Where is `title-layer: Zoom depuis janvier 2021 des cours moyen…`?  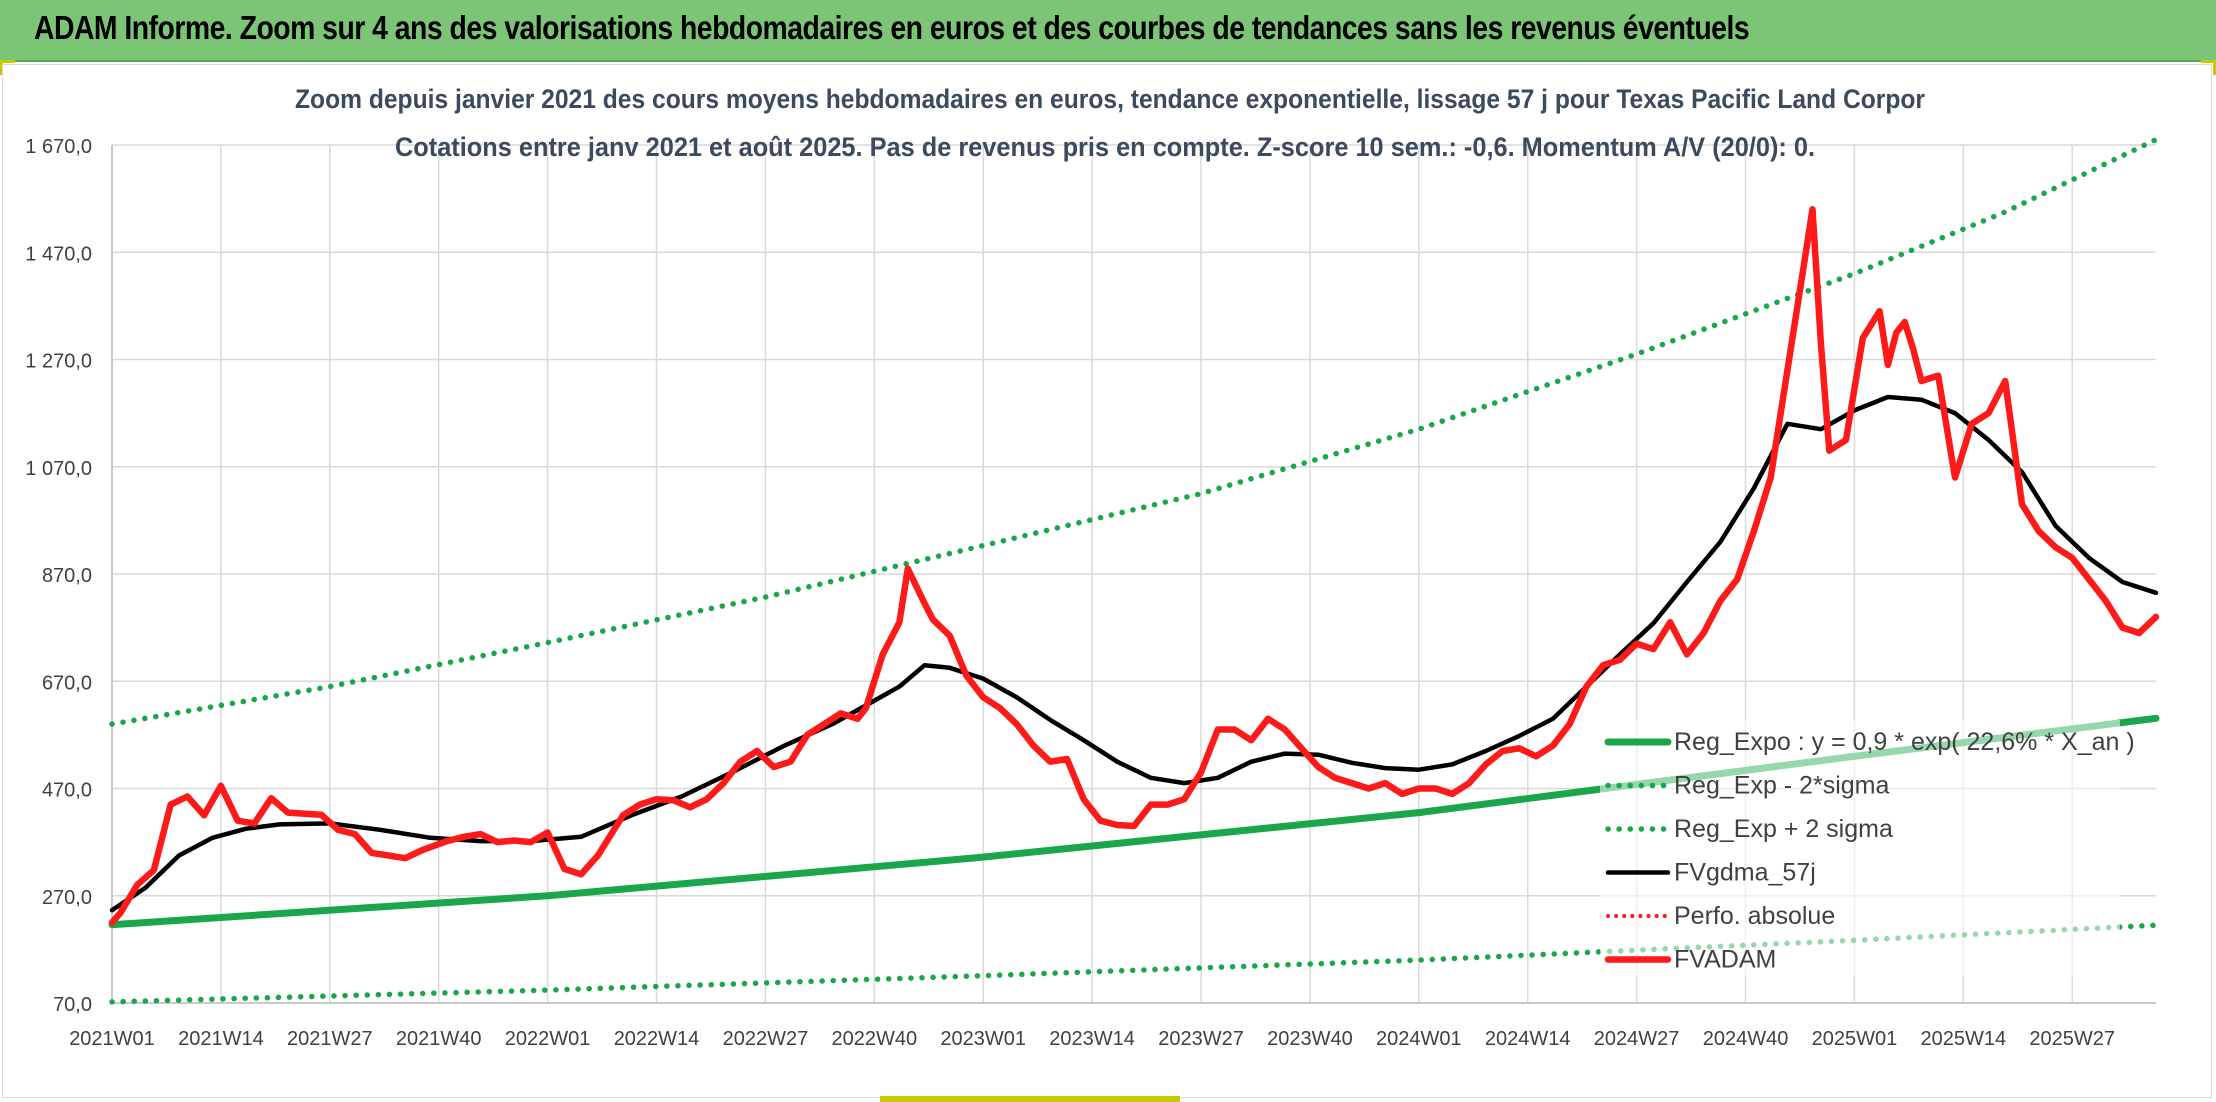
title-layer: Zoom depuis janvier 2021 des cours moyen… is located at coordinates (1110, 123).